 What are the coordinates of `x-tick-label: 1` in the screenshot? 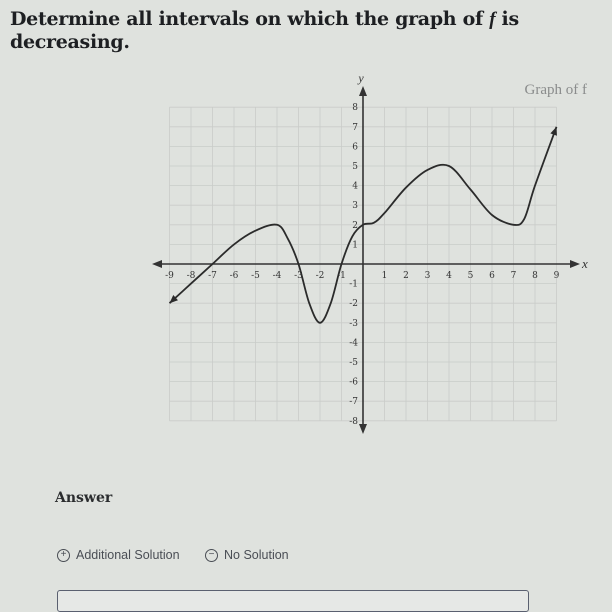 It's located at (385, 276).